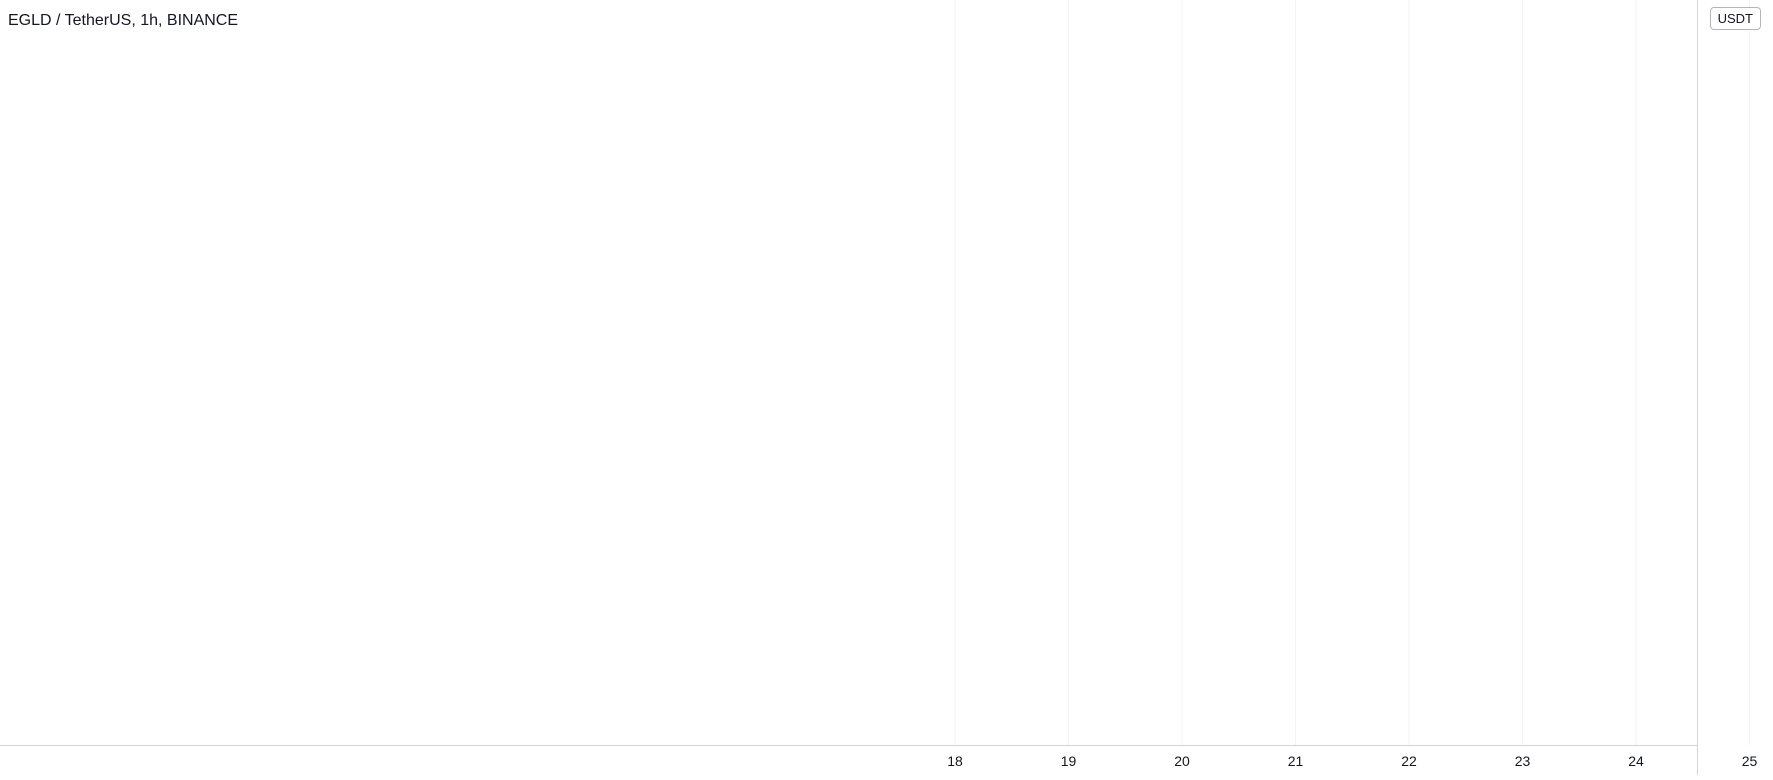  Describe the element at coordinates (1182, 761) in the screenshot. I see `x-tick-label: 20` at that location.